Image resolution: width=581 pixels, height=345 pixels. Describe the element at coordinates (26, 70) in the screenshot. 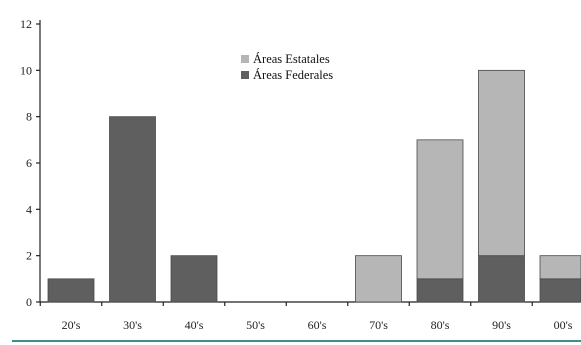

I see `y-tick-label: 10` at that location.